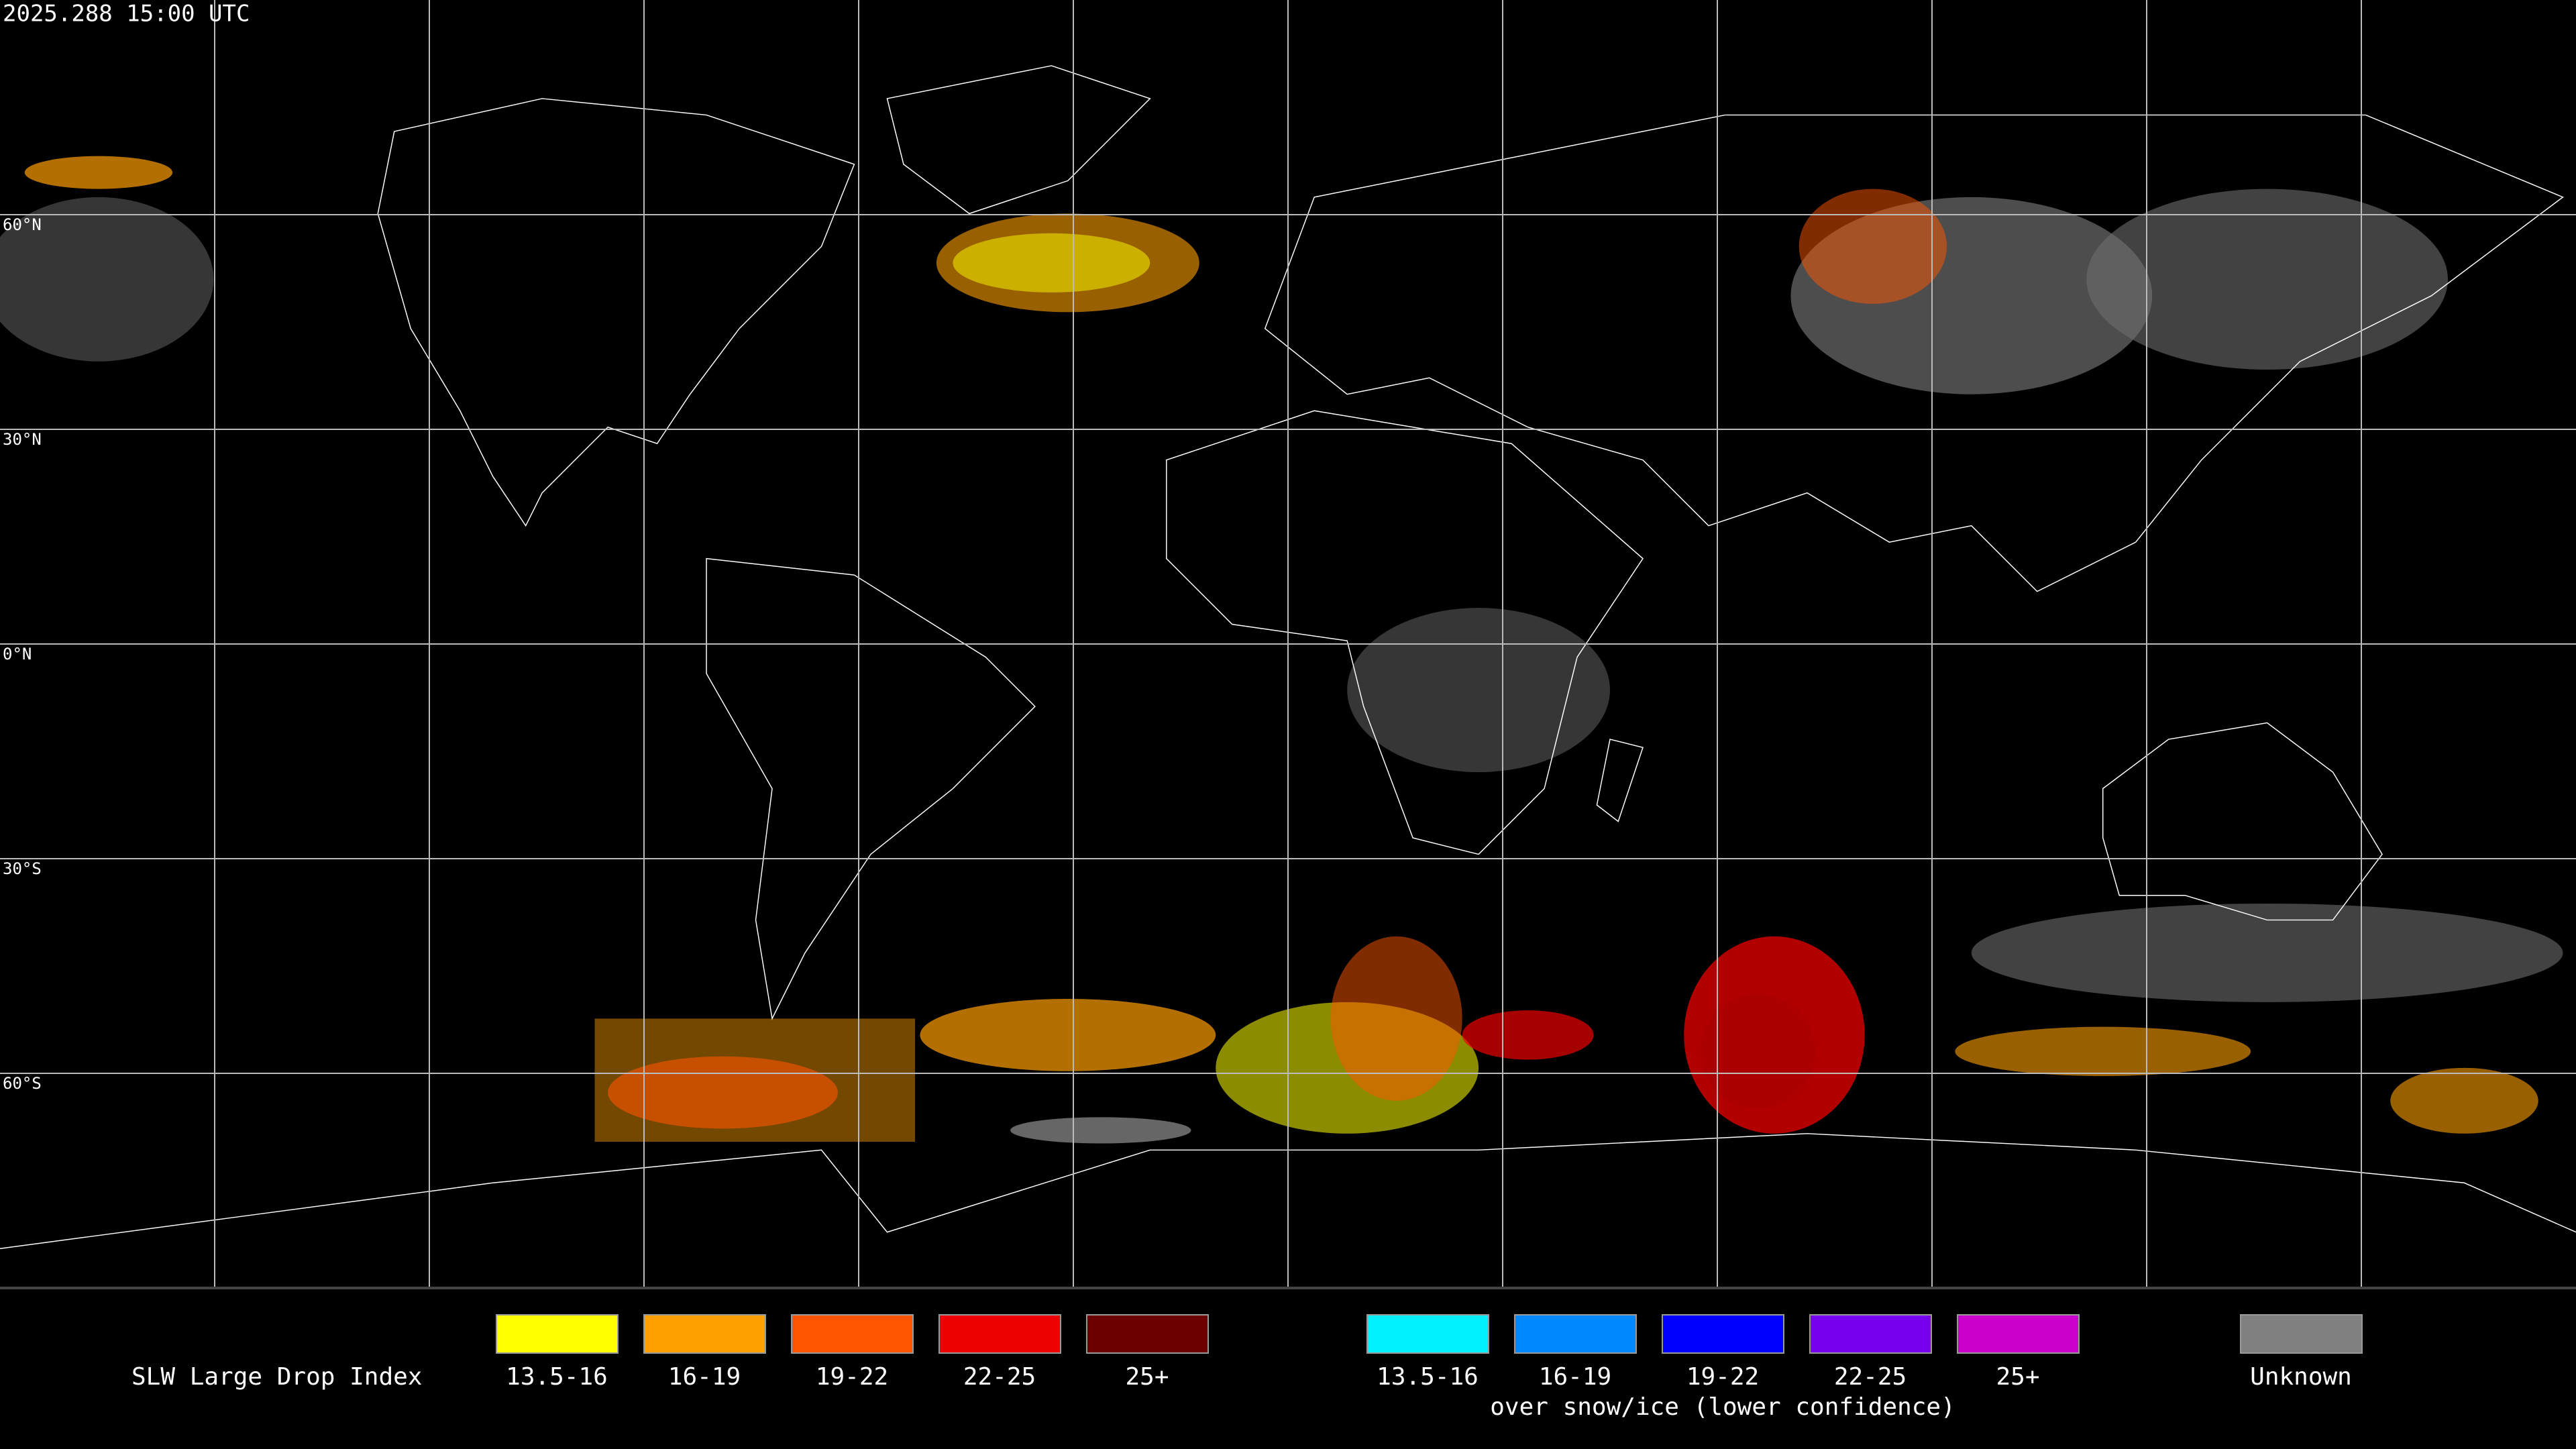  What do you see at coordinates (22, 439) in the screenshot?
I see `latitude-label: 30°N` at bounding box center [22, 439].